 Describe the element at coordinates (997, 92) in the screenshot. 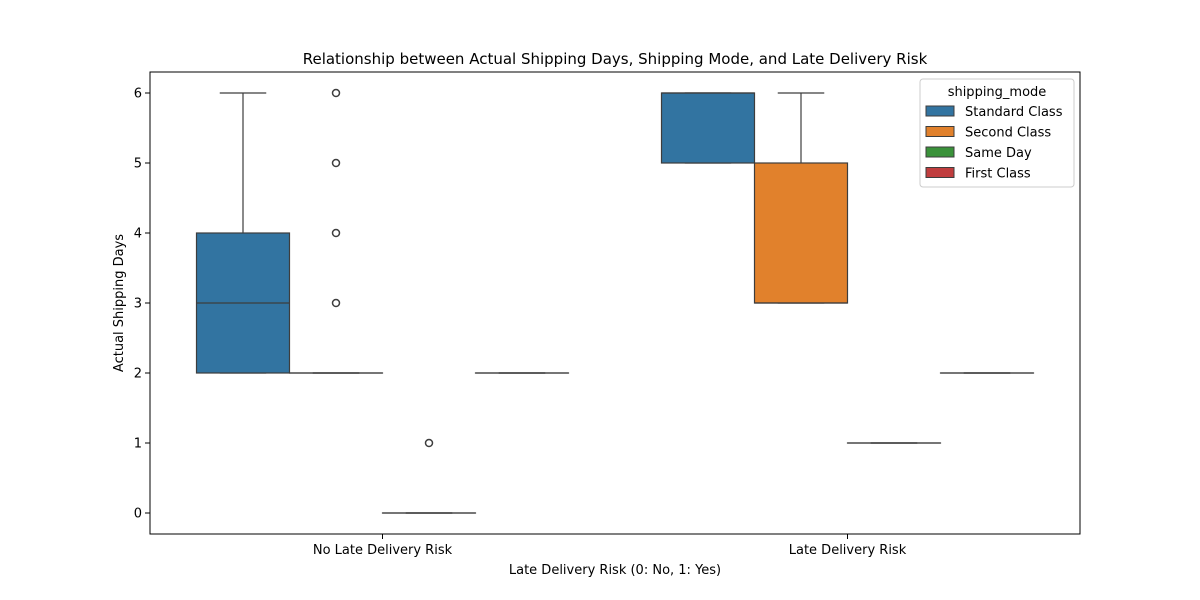

I see `legend-title: shipping_mode` at that location.